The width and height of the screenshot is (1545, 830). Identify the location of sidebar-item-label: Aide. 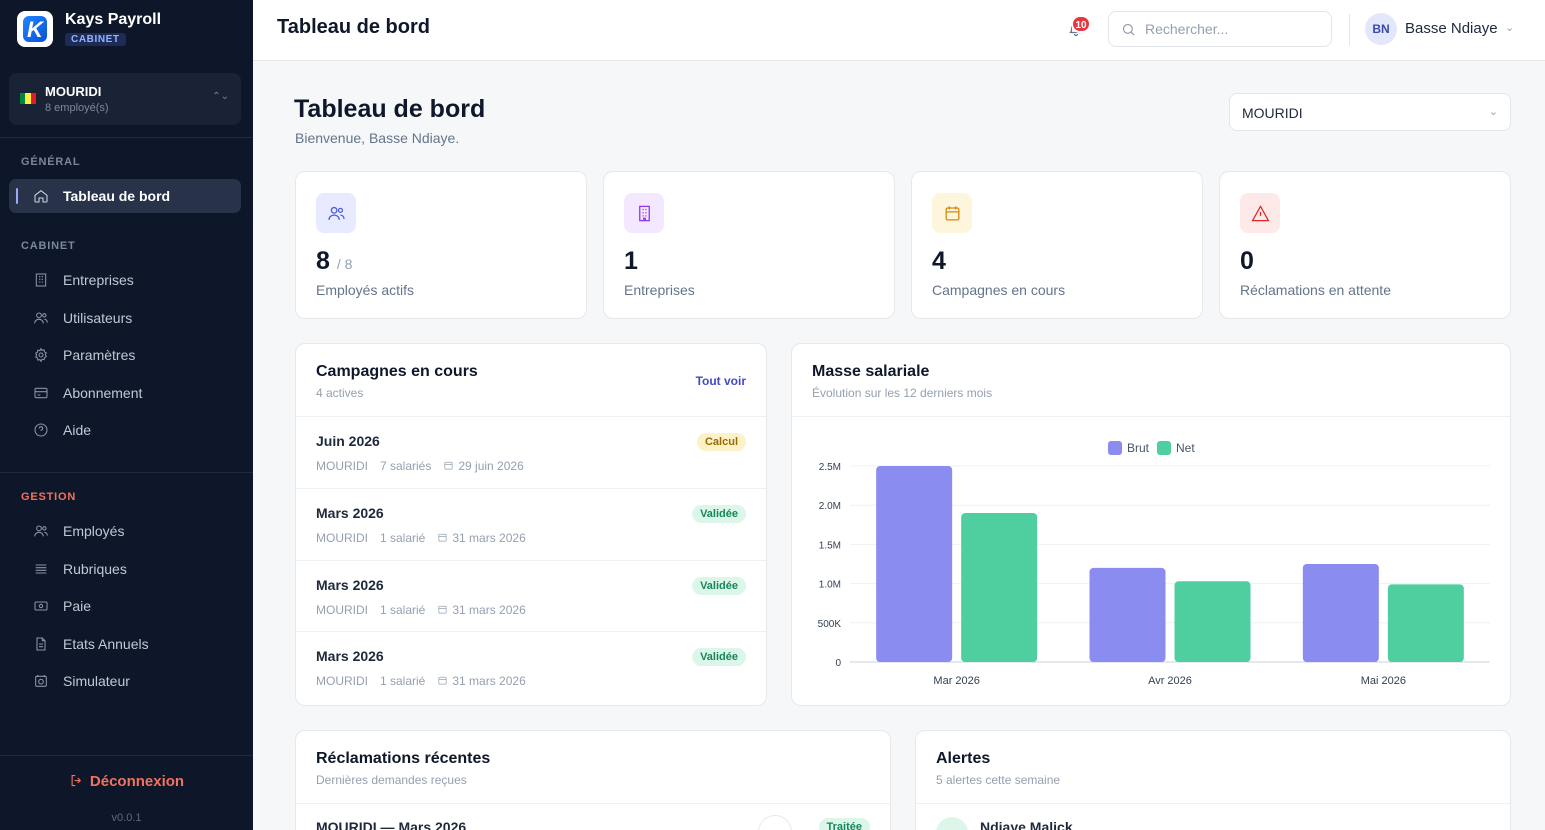
(77, 430).